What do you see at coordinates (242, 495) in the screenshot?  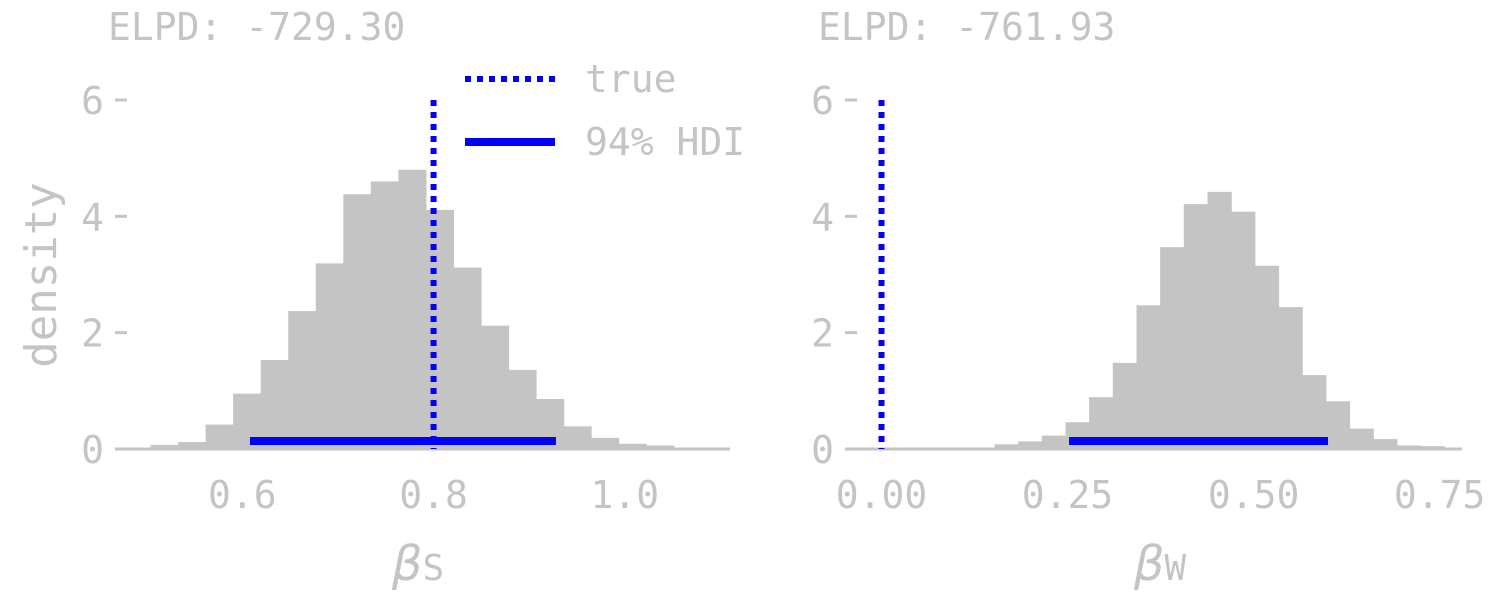 I see `x-tick-label: 0.6` at bounding box center [242, 495].